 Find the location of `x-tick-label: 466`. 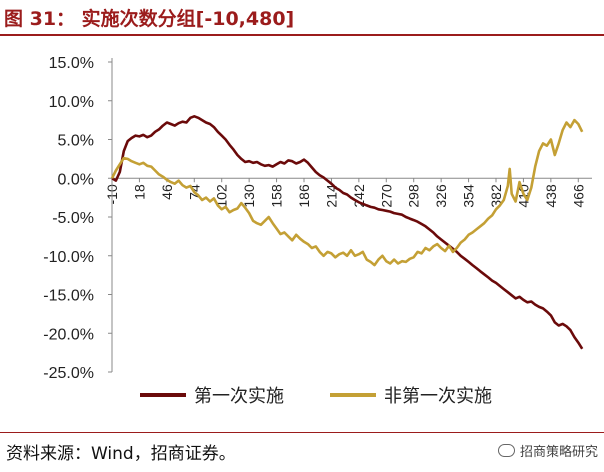

x-tick-label: 466 is located at coordinates (578, 196).